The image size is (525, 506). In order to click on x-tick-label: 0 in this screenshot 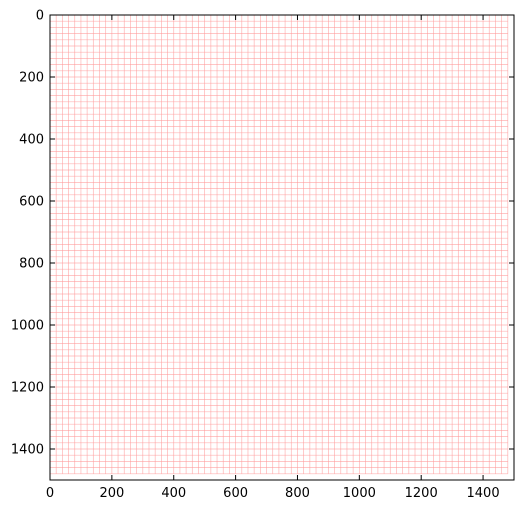, I will do `click(50, 493)`.